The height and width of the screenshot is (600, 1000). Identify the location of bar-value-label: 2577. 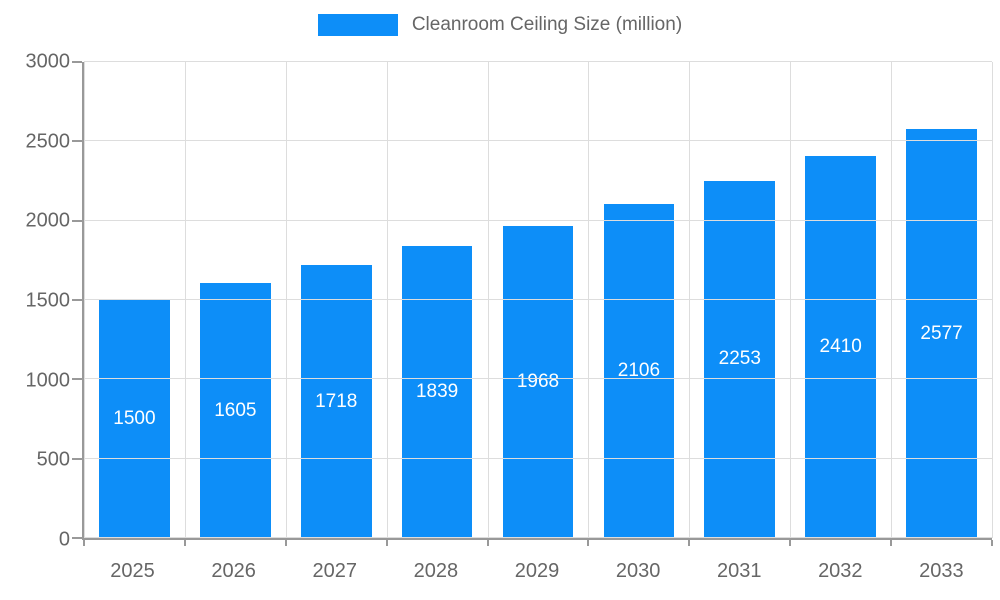
(941, 333).